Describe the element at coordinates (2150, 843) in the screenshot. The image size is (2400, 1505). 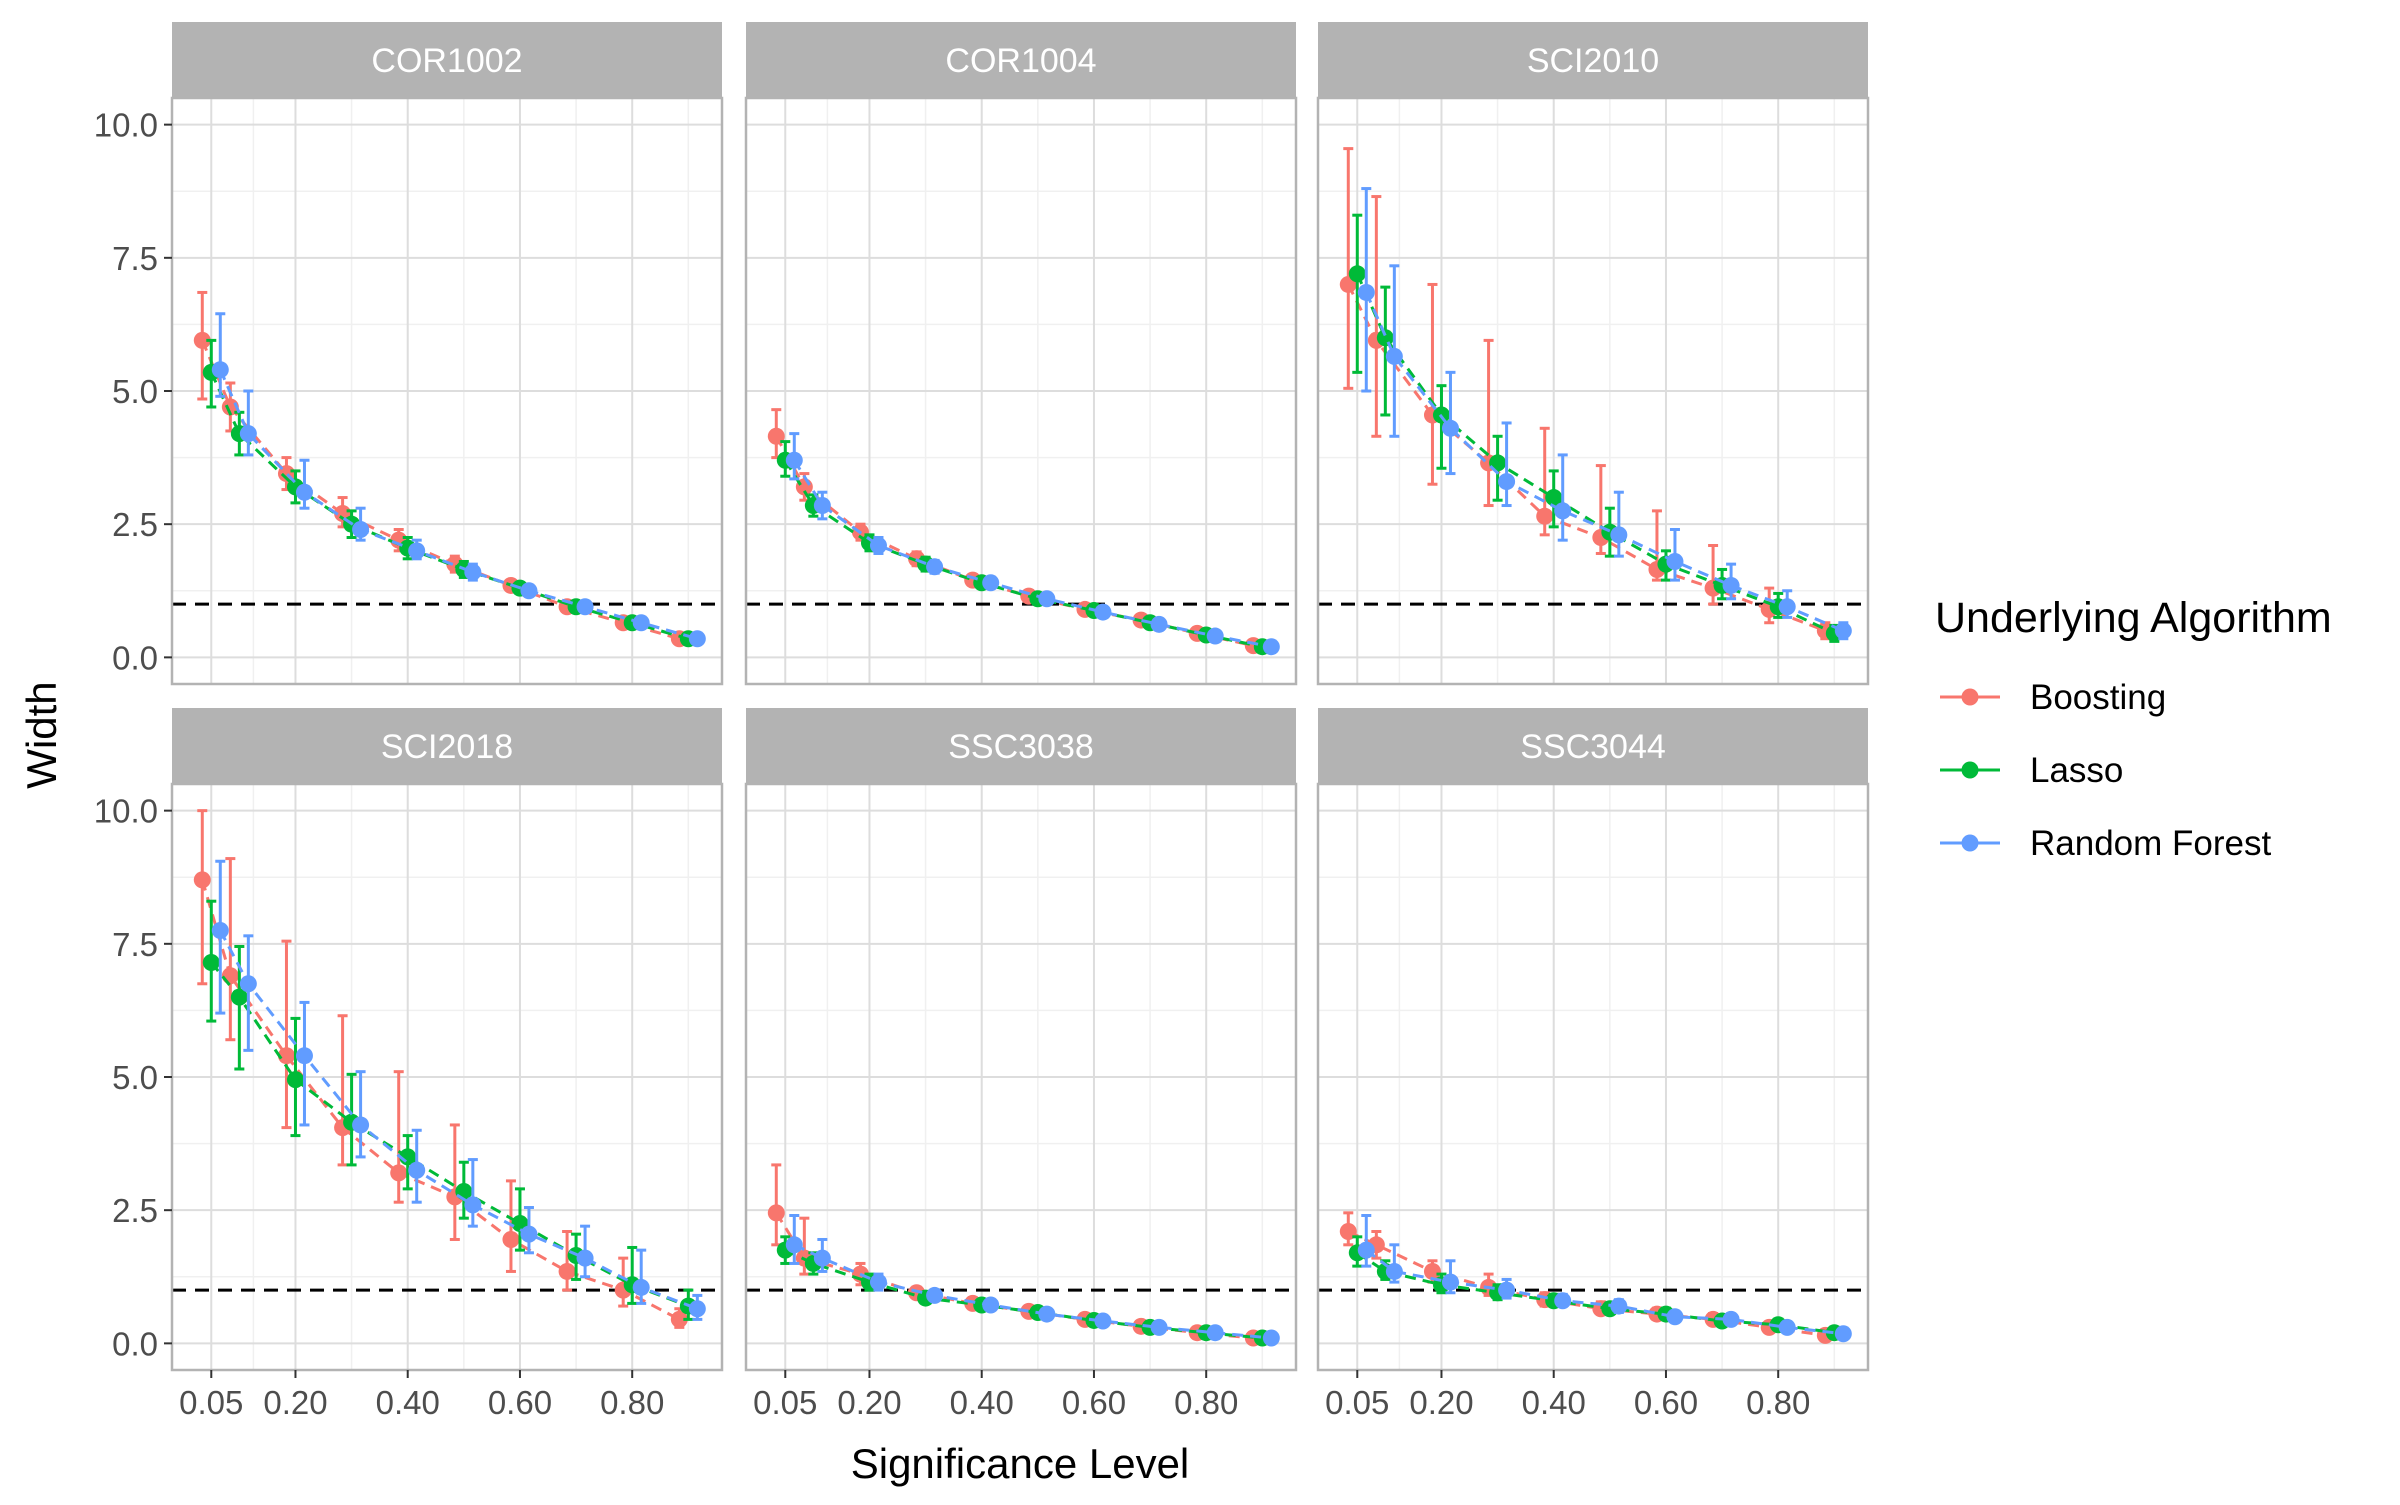
I see `legend-label: Random Forest` at that location.